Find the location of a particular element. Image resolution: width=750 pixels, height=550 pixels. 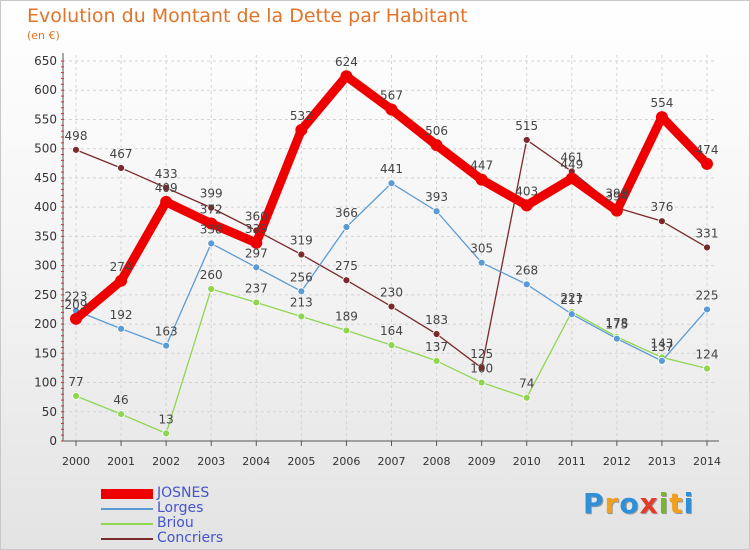

data-label: 125 is located at coordinates (481, 354).